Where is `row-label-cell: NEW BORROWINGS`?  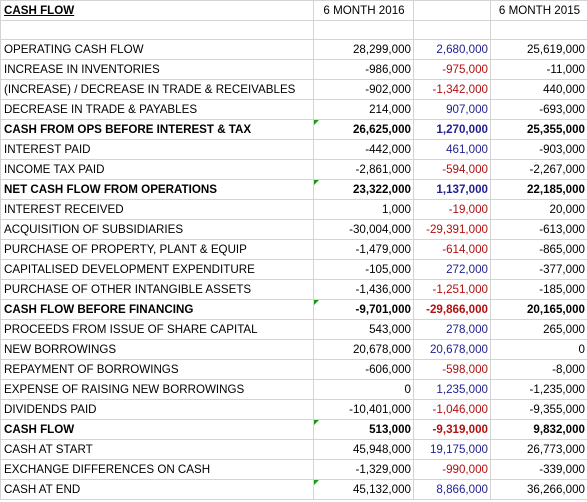 row-label-cell: NEW BORROWINGS is located at coordinates (157, 349).